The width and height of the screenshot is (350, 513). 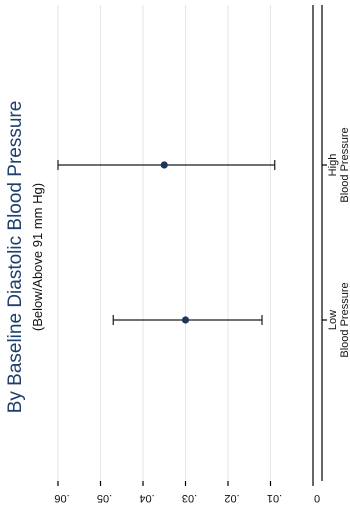 I want to click on category-label: High, so click(x=333, y=165).